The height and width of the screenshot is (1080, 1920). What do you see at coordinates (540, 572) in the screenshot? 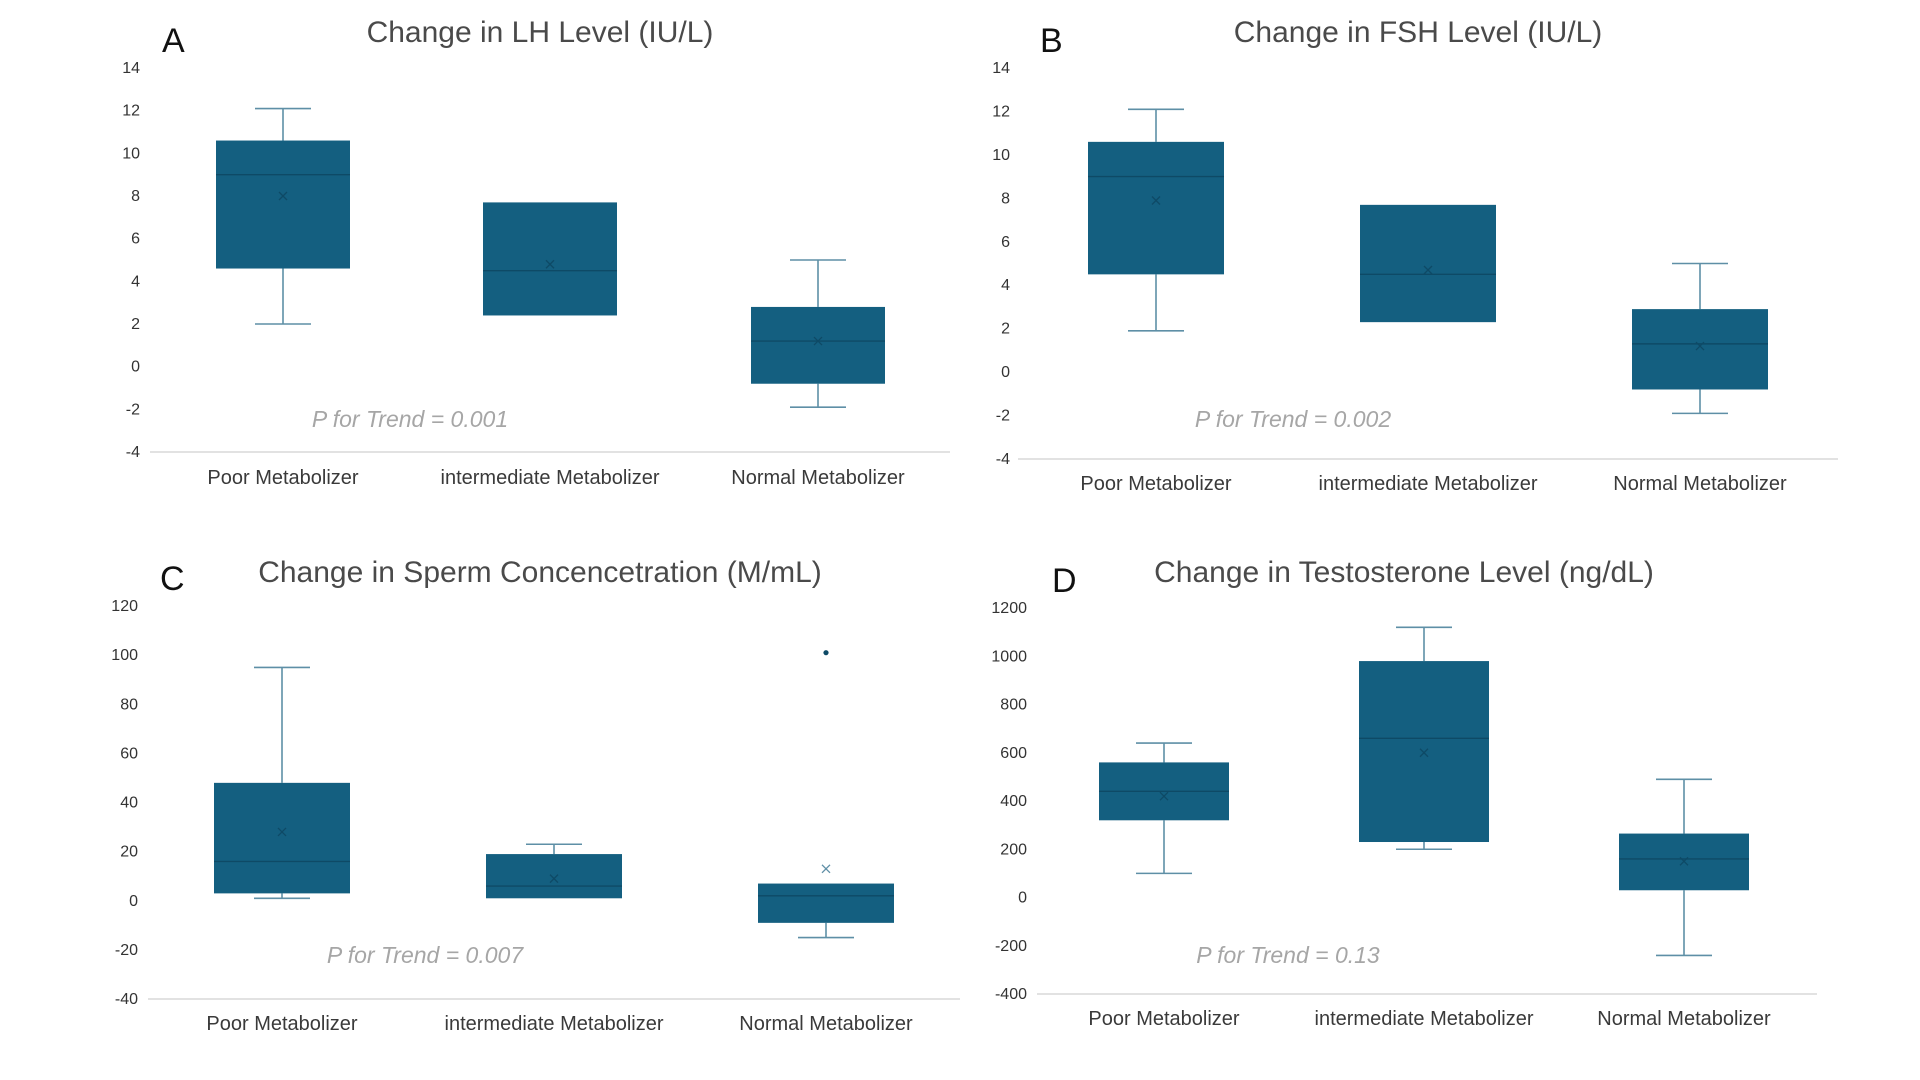
I see `chart-title-c: Change in Sperm Concencetration (M/mL)` at bounding box center [540, 572].